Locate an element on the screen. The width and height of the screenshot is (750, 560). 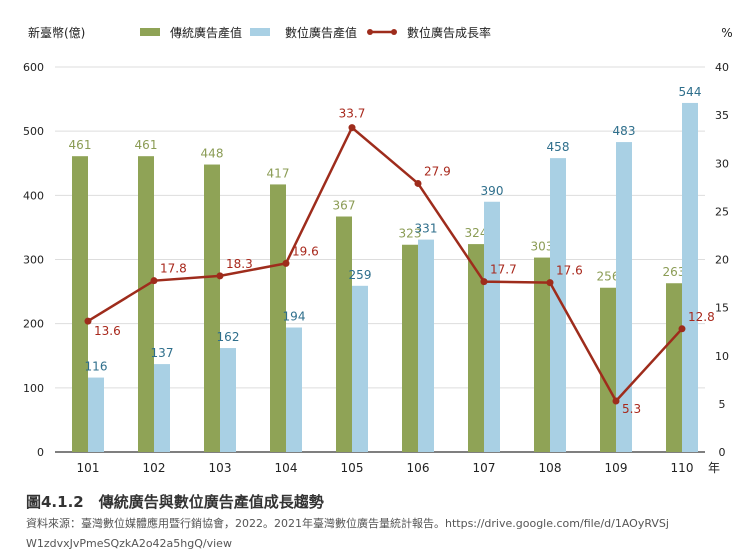
bar-data-label: 323 is located at coordinates (410, 234).